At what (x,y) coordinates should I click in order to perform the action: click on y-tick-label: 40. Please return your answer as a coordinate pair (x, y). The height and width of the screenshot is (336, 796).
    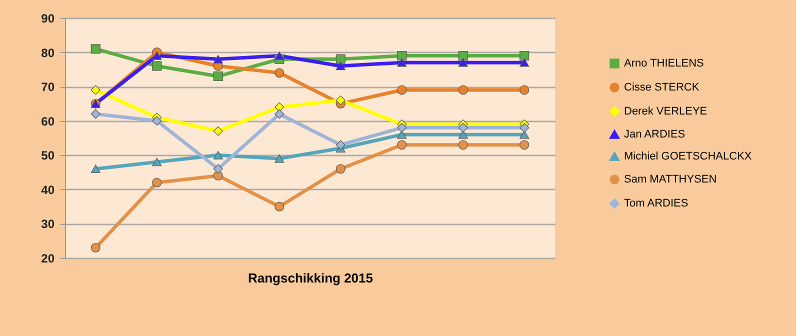
    Looking at the image, I should click on (48, 189).